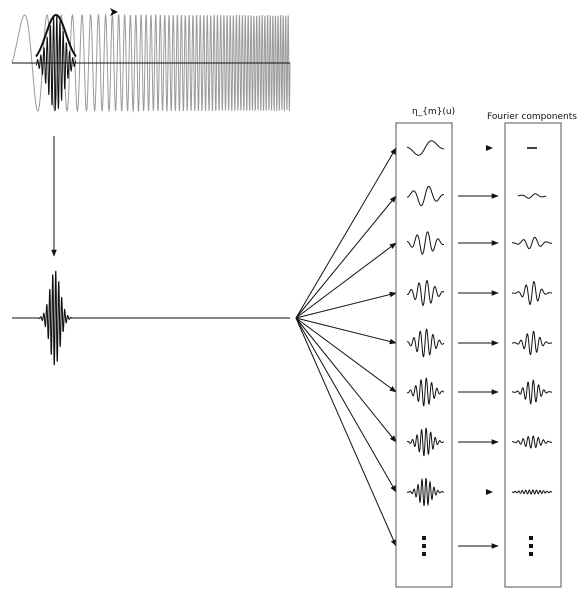 Image resolution: width=585 pixels, height=596 pixels. Describe the element at coordinates (56, 63) in the screenshot. I see `windowed-segment` at that location.